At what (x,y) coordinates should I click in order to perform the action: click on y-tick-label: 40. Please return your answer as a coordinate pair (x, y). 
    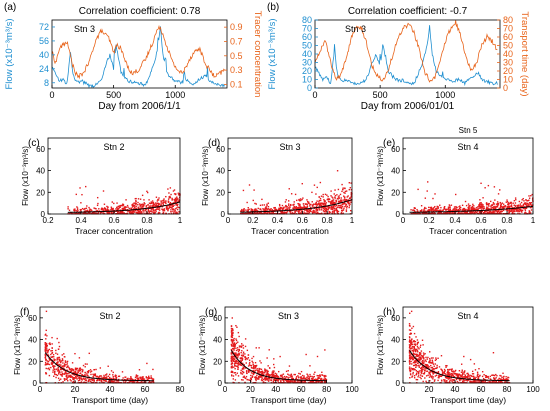
    Looking at the image, I should click on (40, 171).